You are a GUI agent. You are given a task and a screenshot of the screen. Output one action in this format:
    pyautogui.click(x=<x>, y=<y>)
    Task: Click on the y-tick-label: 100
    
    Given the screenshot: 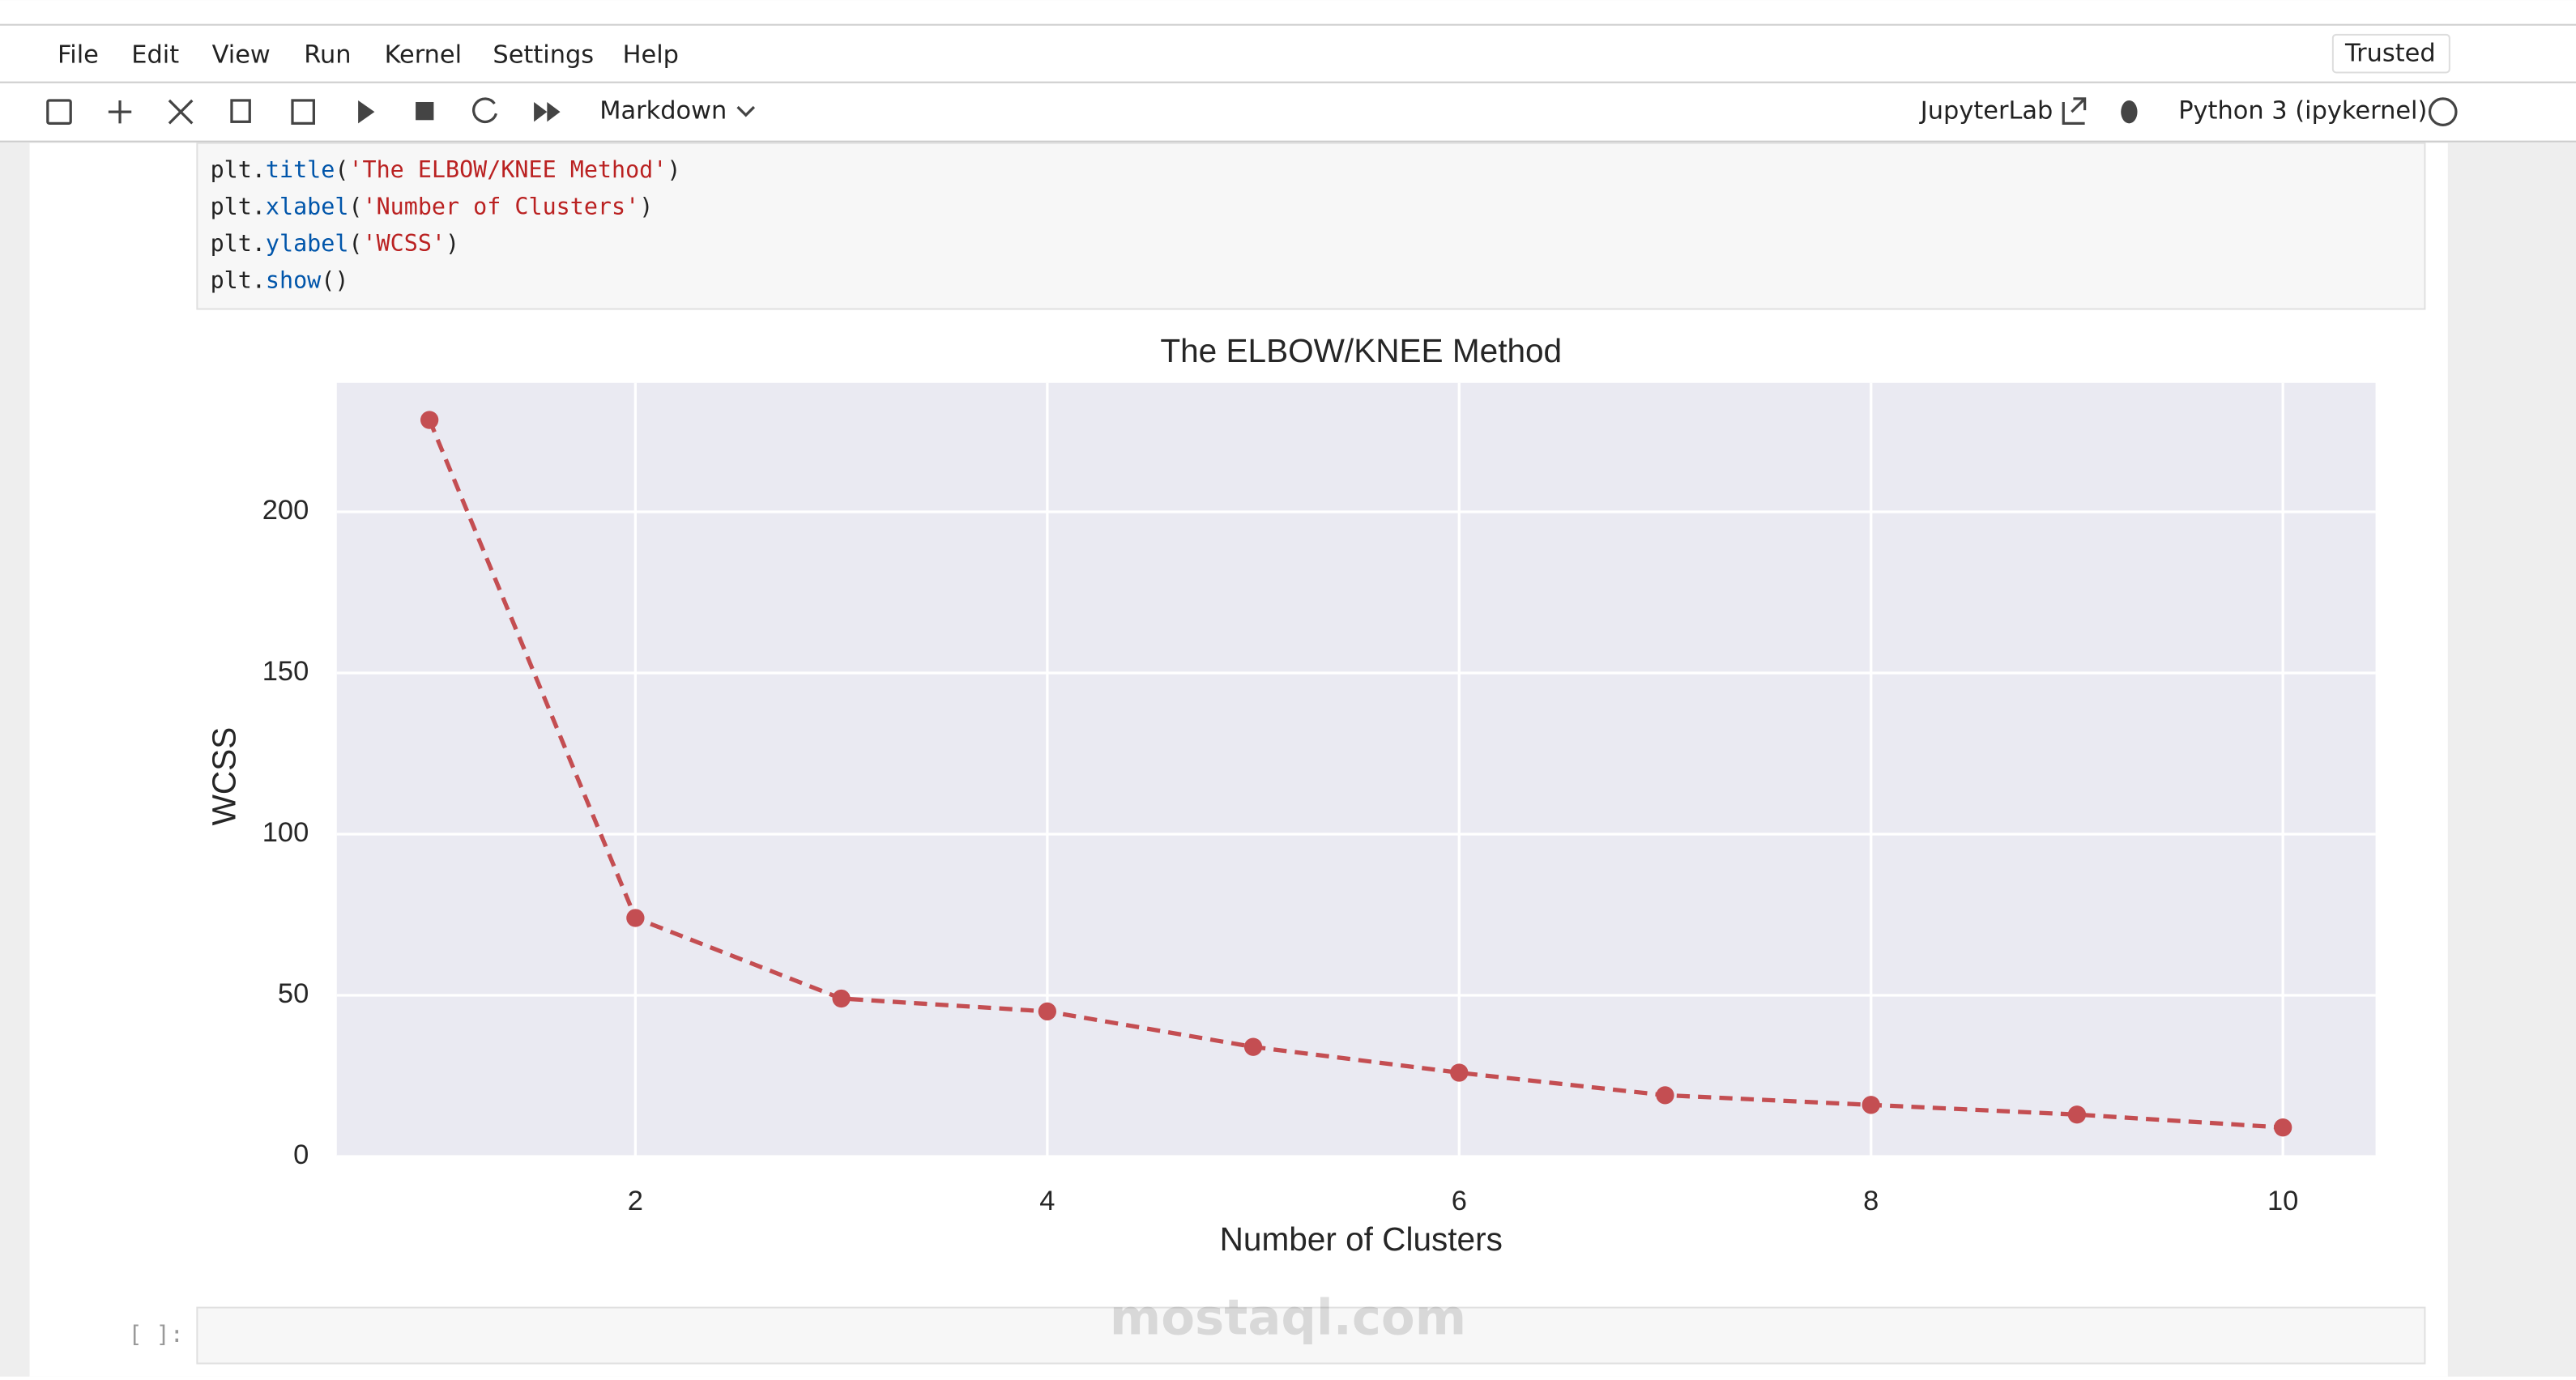 What is the action you would take?
    pyautogui.click(x=285, y=833)
    